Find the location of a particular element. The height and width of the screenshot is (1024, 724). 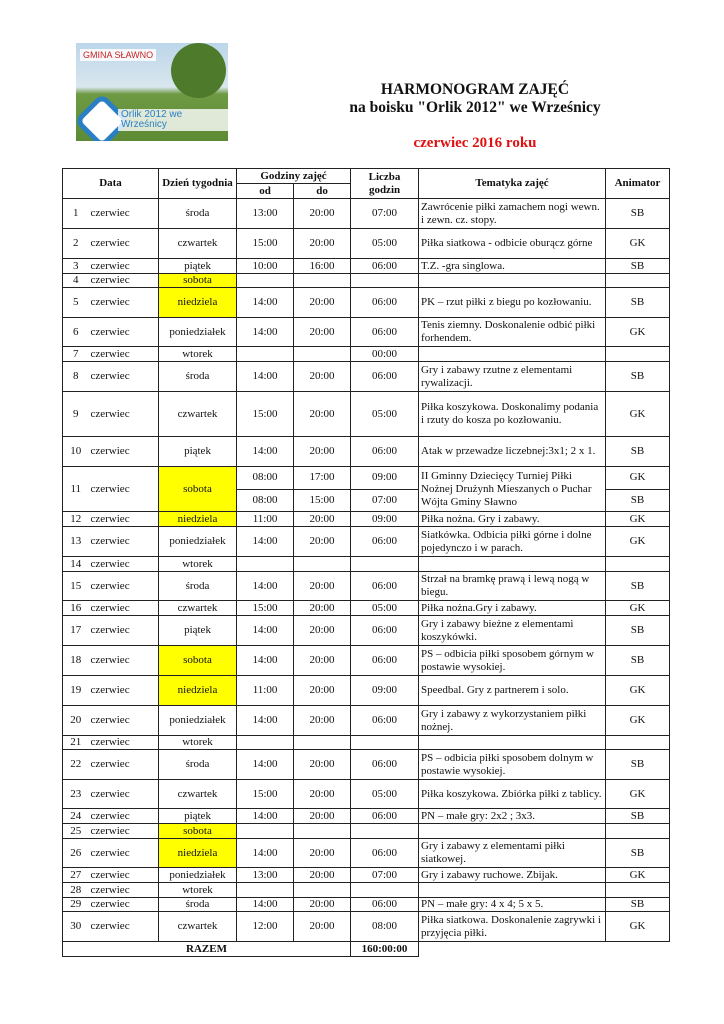

header-animator: Animator is located at coordinates (638, 183).